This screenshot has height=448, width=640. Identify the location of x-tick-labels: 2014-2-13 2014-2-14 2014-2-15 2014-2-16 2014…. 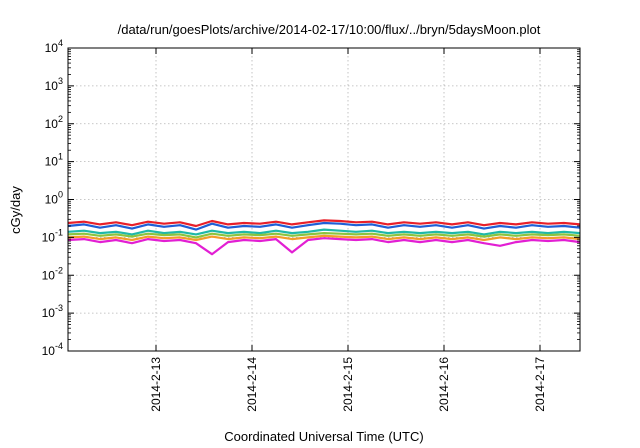
(348, 384).